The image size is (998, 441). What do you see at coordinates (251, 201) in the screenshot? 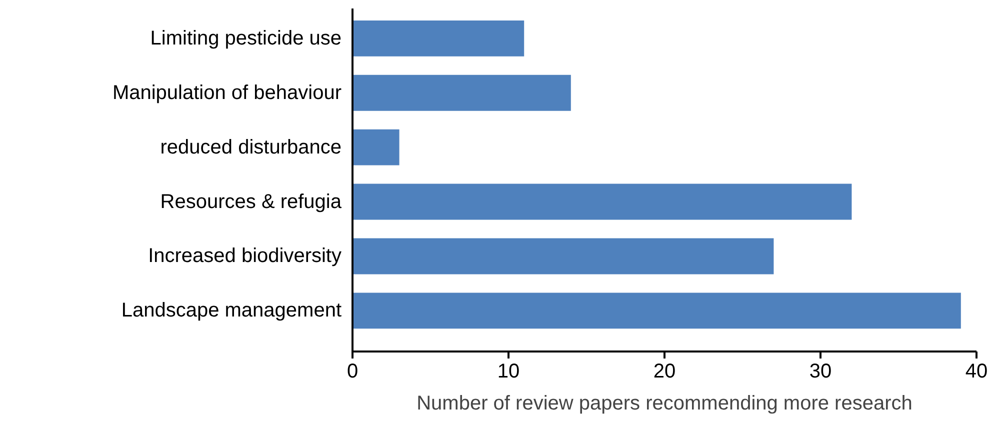
I see `y-tick-label: Resources & refugia` at bounding box center [251, 201].